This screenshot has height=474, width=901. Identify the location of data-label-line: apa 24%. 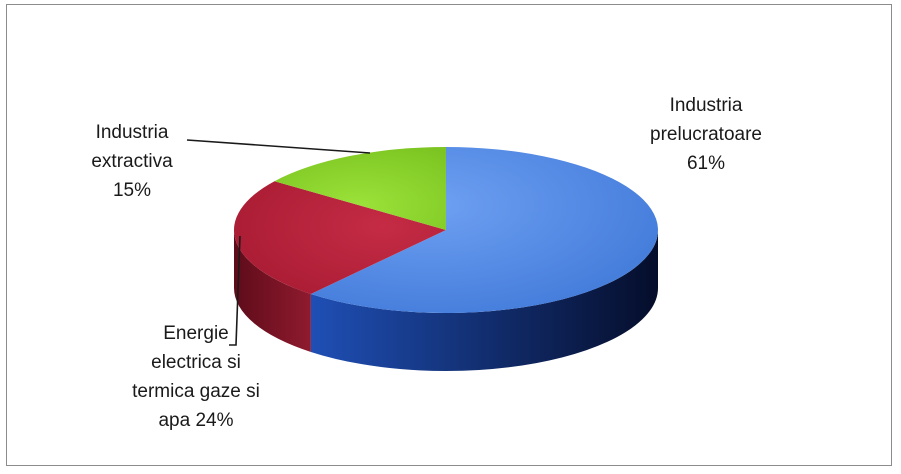
(195, 420).